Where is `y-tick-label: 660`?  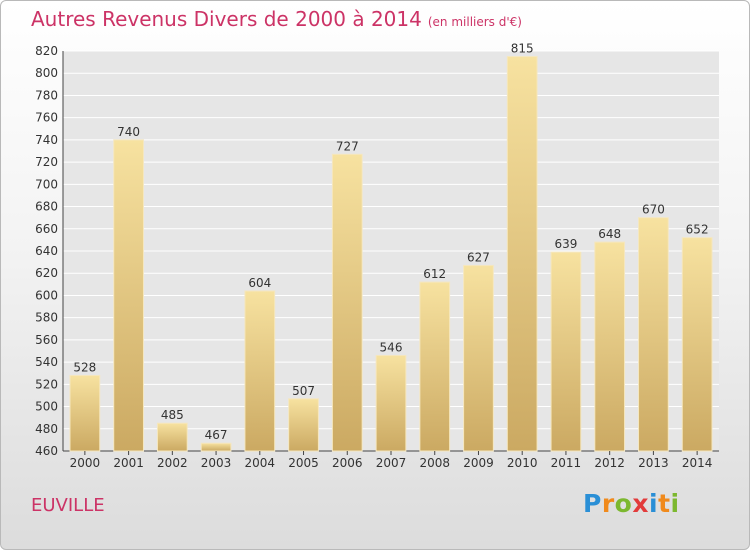
y-tick-label: 660 is located at coordinates (46, 229).